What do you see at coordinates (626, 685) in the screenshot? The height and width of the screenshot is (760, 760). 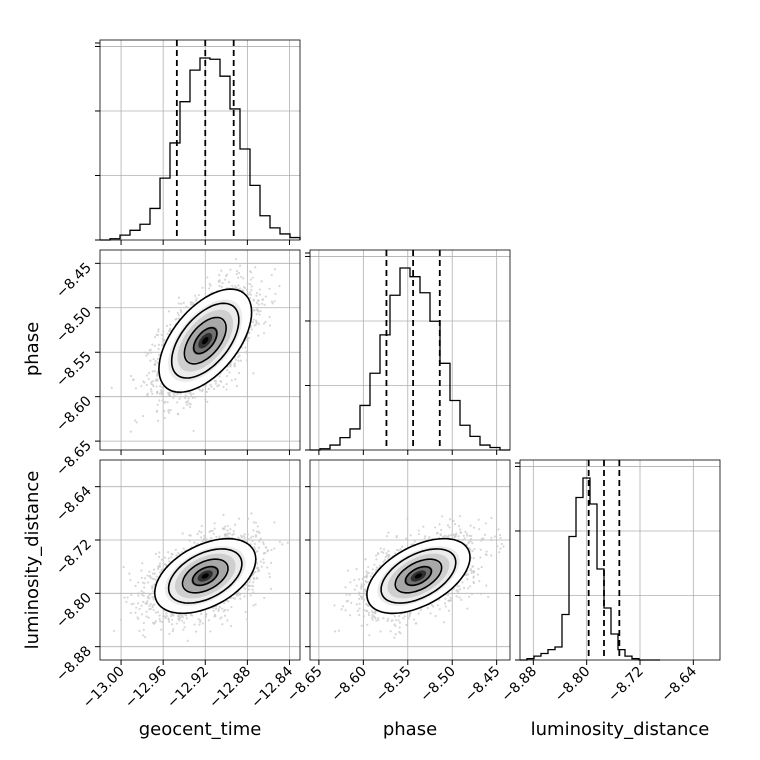 I see `x-tick-label-luminosity-distance: −8.72` at bounding box center [626, 685].